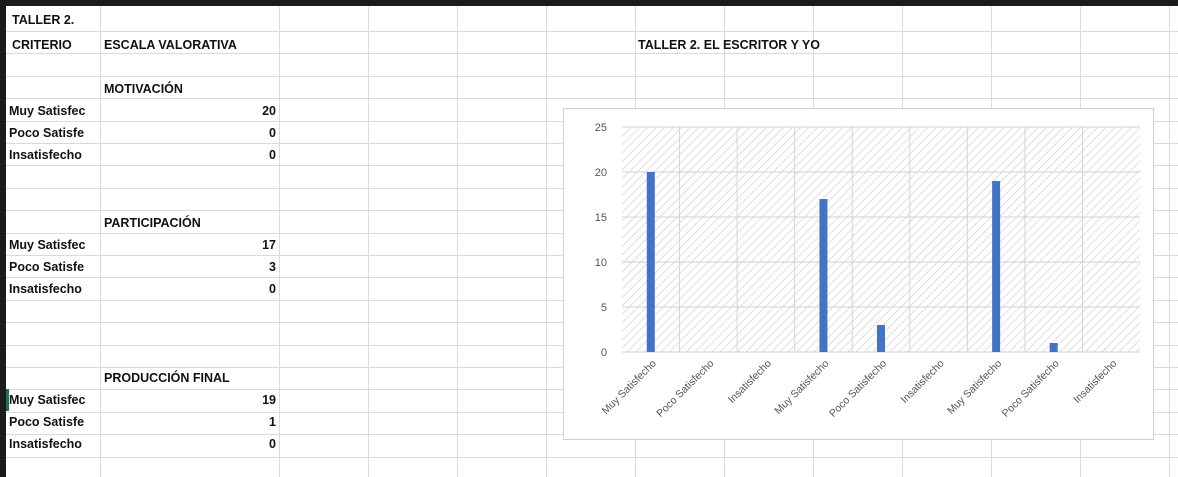  What do you see at coordinates (42, 45) in the screenshot?
I see `cell-header-criterio: CRITERIO` at bounding box center [42, 45].